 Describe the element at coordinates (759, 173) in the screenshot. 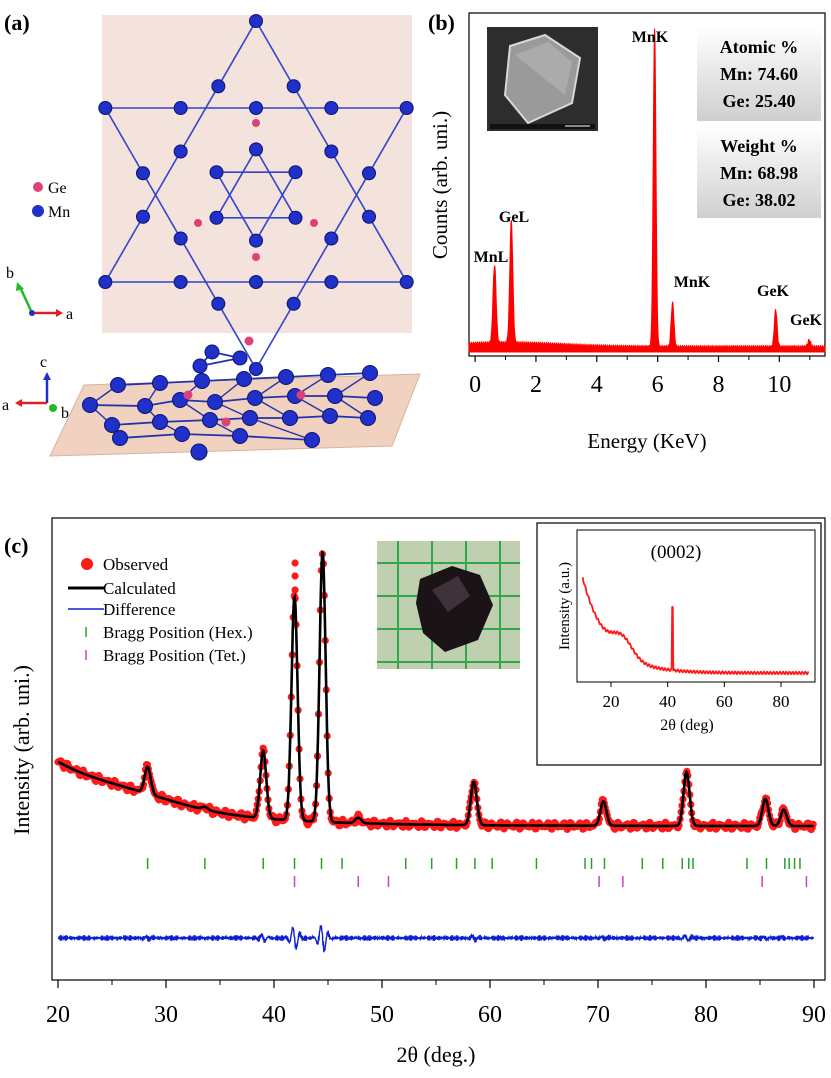

I see `weight-mn: Mn: 68.98` at that location.